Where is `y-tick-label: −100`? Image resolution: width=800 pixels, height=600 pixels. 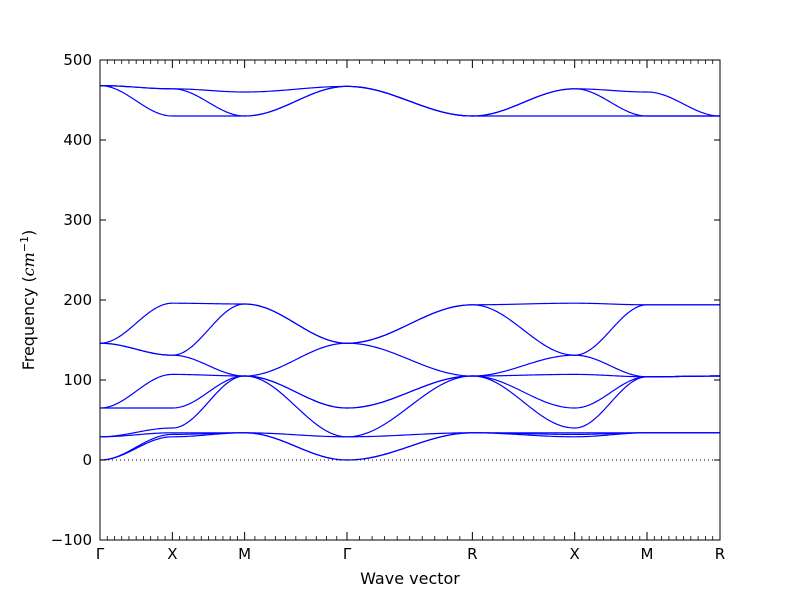
y-tick-label: −100 is located at coordinates (71, 540).